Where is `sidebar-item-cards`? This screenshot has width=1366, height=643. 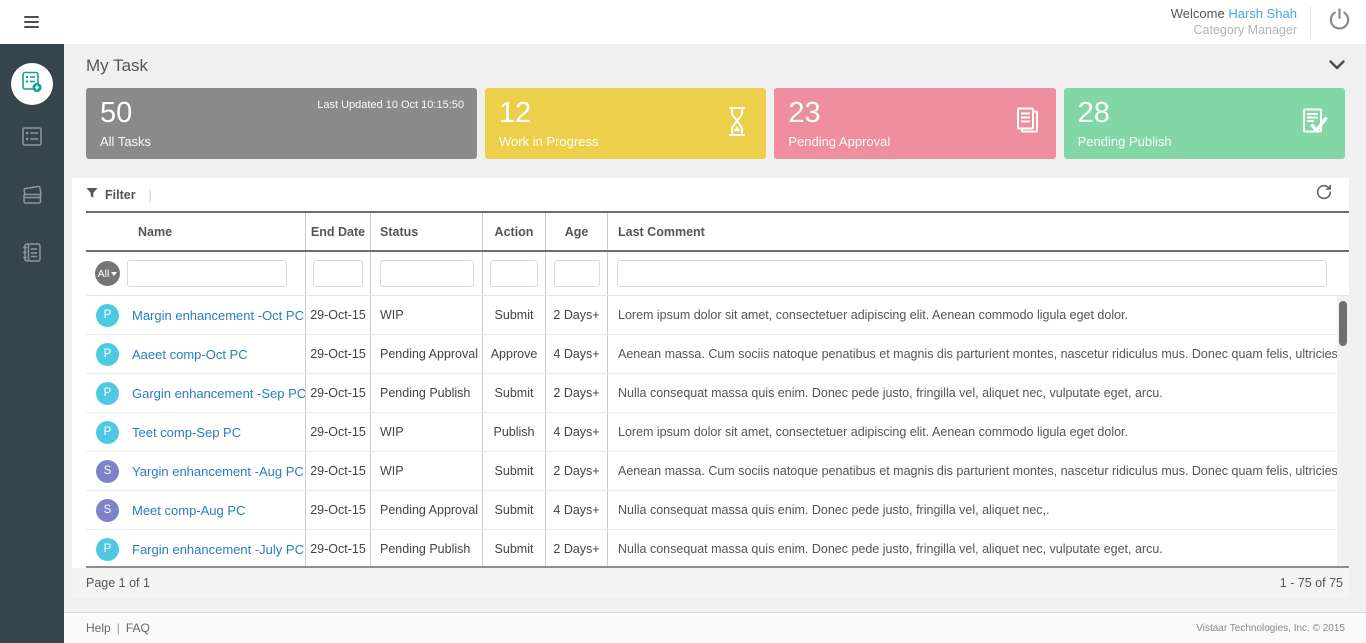
sidebar-item-cards is located at coordinates (32, 198).